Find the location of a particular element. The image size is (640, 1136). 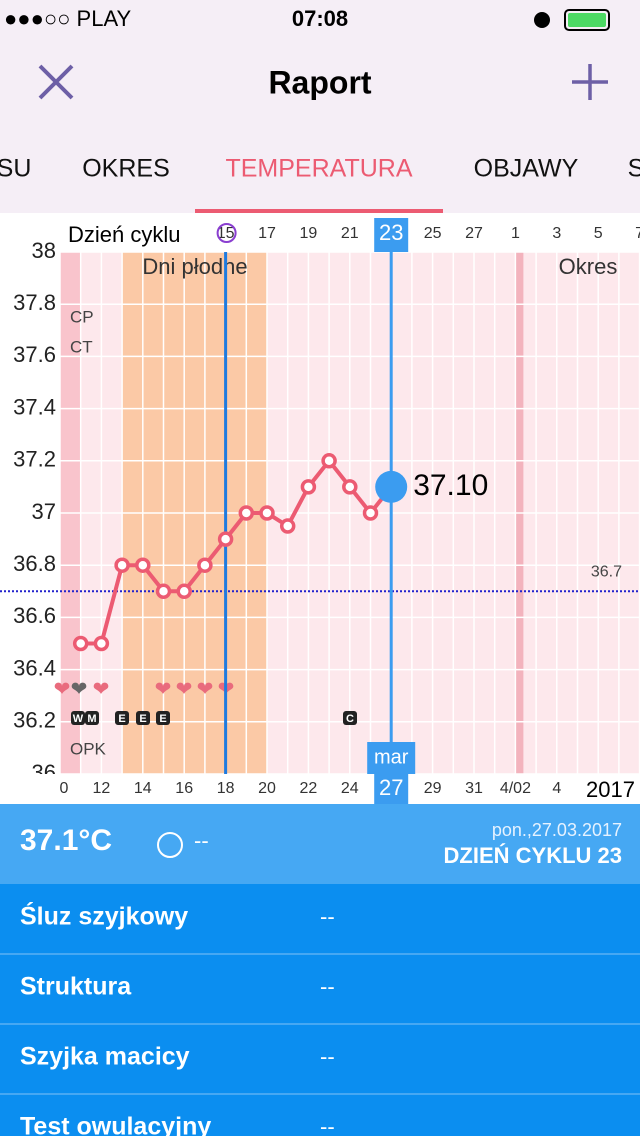

month-bg is located at coordinates (391, 758).